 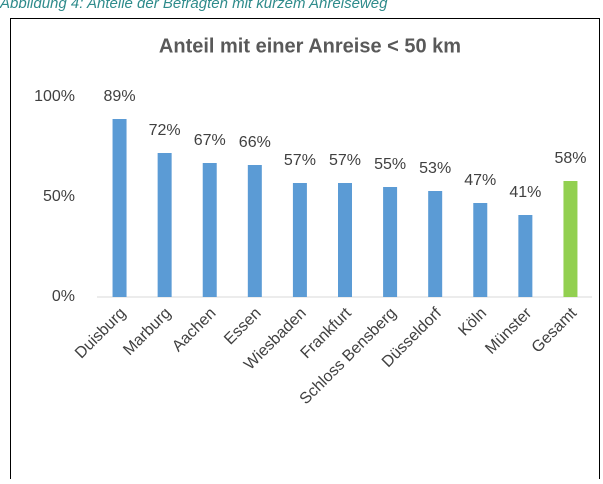 What do you see at coordinates (472, 322) in the screenshot?
I see `x-tick-label: Köln` at bounding box center [472, 322].